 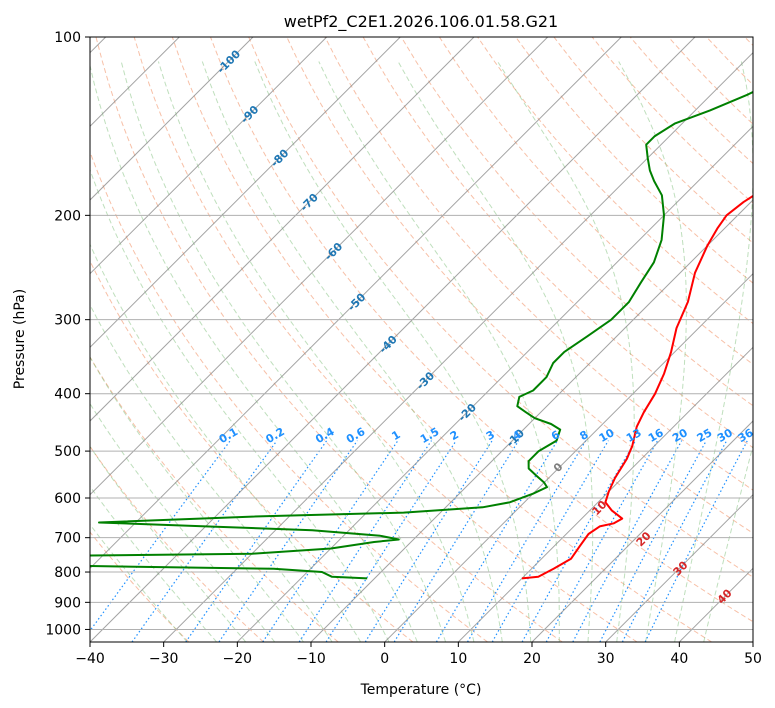 What do you see at coordinates (532, 659) in the screenshot?
I see `x-tick-label: 20` at bounding box center [532, 659].